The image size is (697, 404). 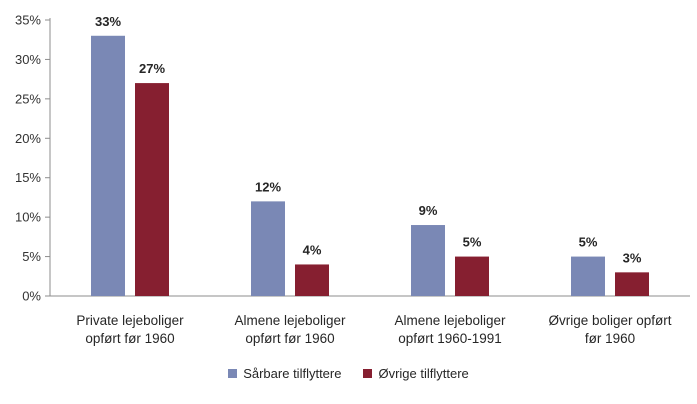 What do you see at coordinates (632, 257) in the screenshot?
I see `data-label: 3%` at bounding box center [632, 257].